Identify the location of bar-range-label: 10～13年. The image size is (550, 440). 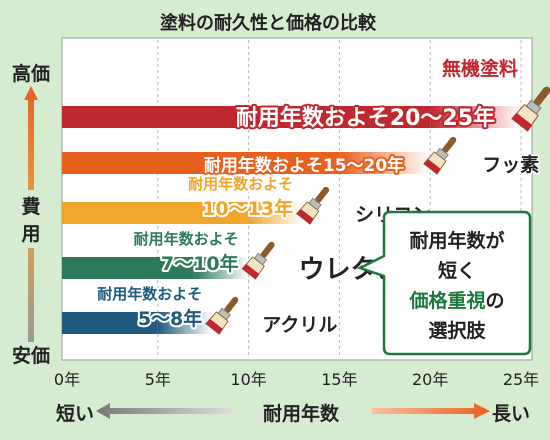
(247, 208).